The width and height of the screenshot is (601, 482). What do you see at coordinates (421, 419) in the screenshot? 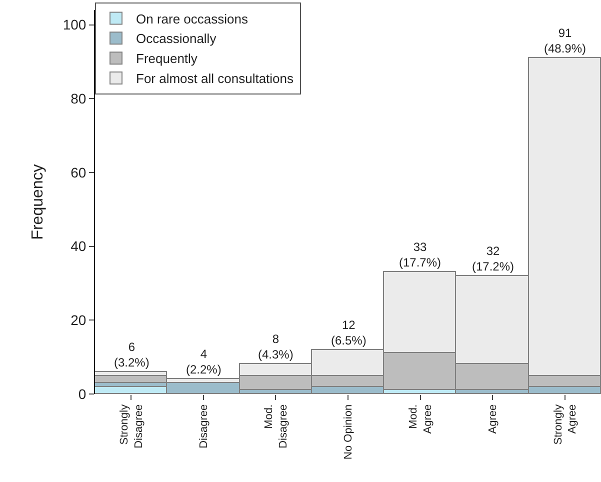
I see `x-tick-label: Mod. Agree` at bounding box center [421, 419].